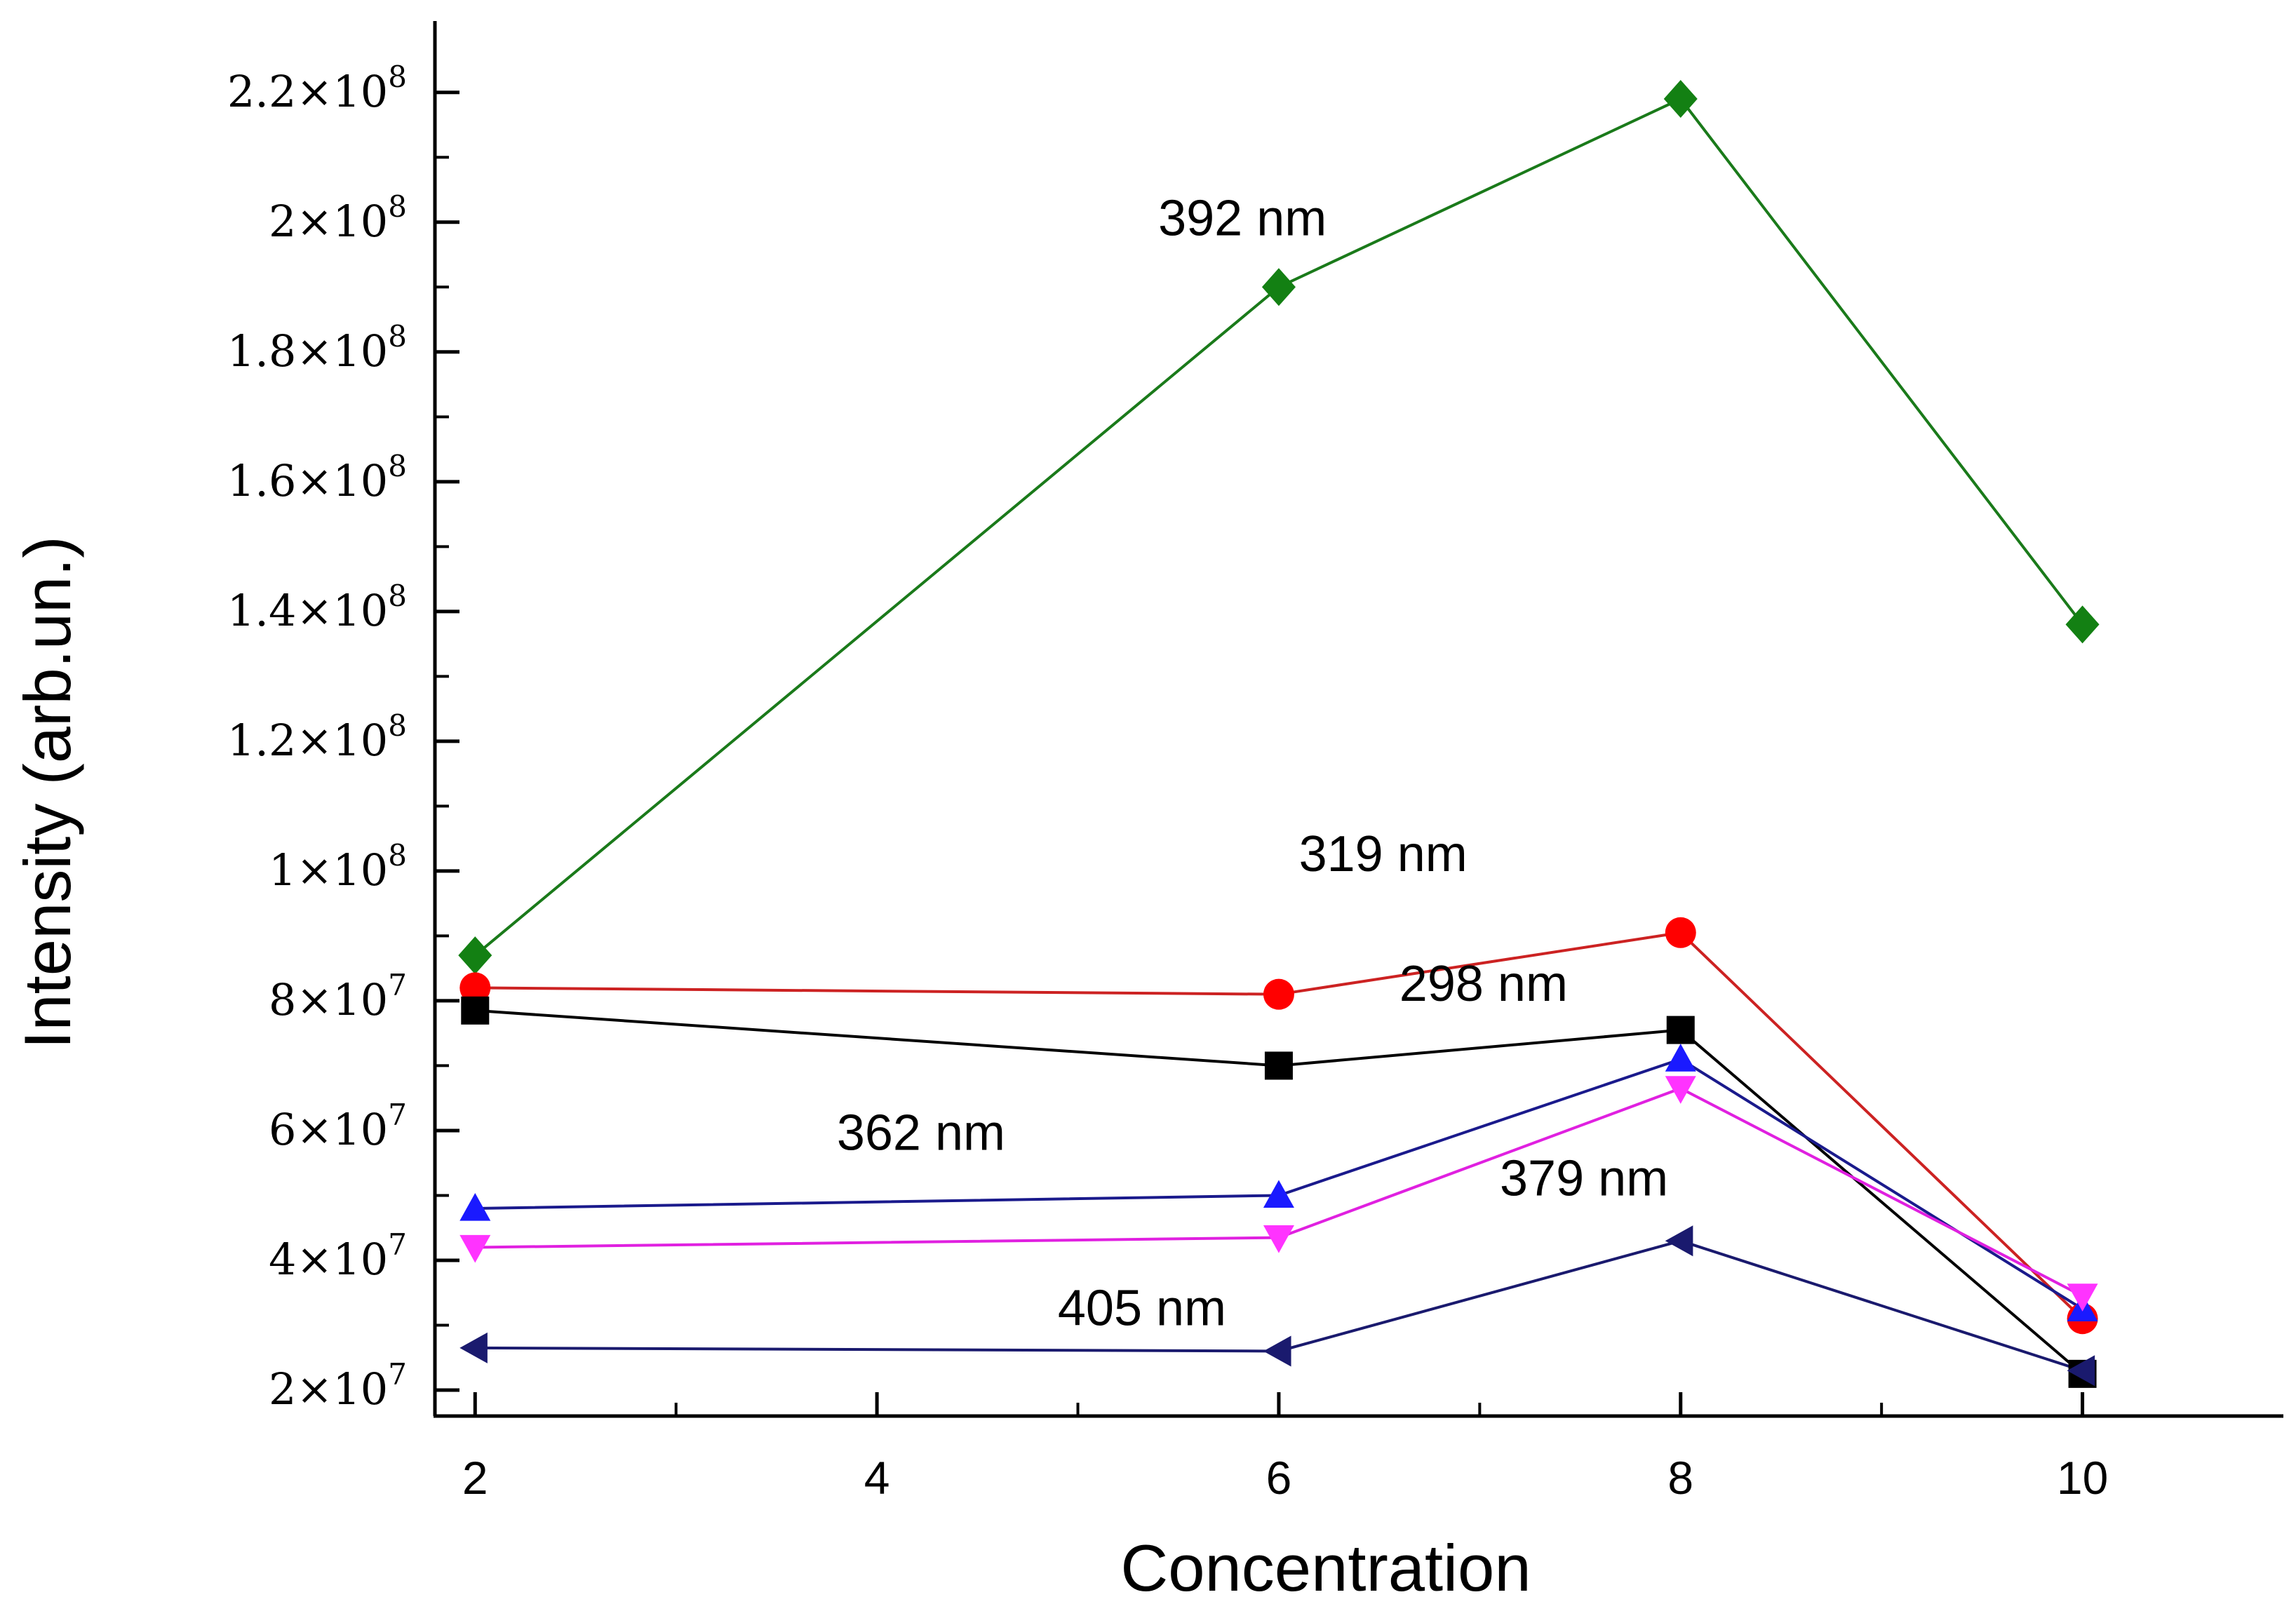 This screenshot has width=2296, height=1604. What do you see at coordinates (338, 867) in the screenshot?
I see `y-tick-label: 1×108` at bounding box center [338, 867].